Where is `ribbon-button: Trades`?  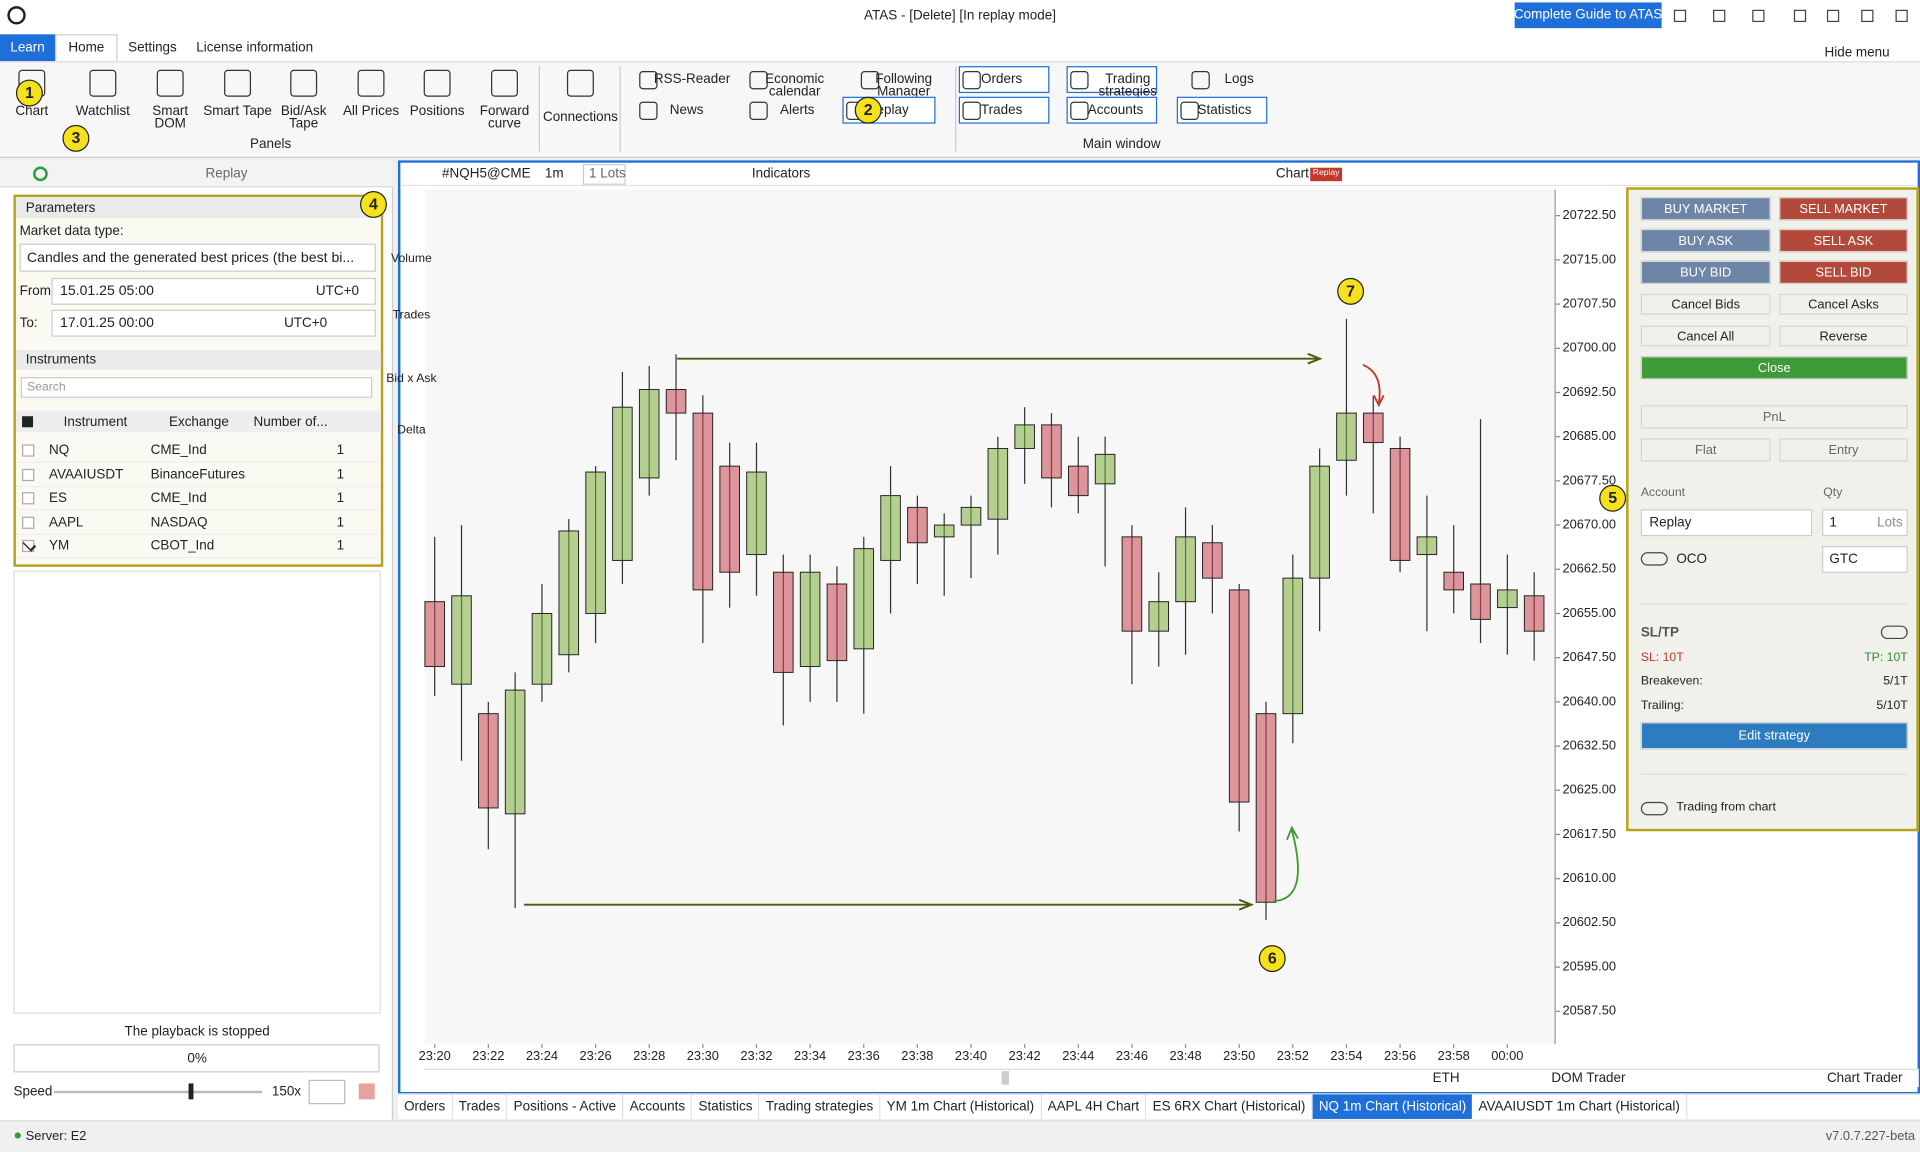 ribbon-button: Trades is located at coordinates (1001, 110).